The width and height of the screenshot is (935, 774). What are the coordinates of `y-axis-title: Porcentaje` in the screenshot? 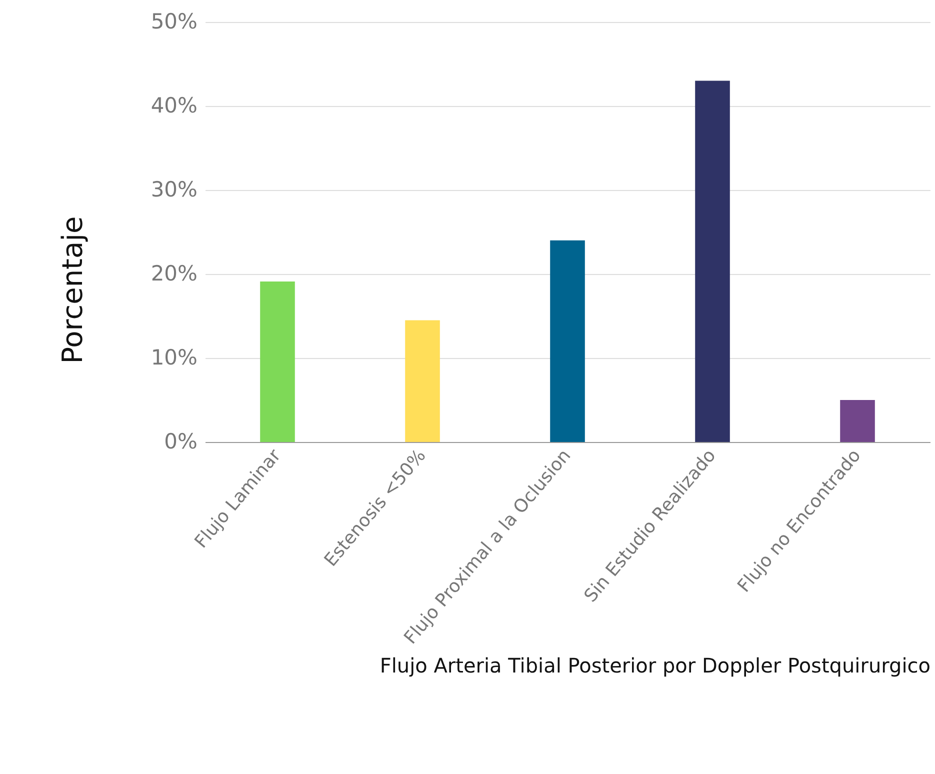 It's located at (72, 290).